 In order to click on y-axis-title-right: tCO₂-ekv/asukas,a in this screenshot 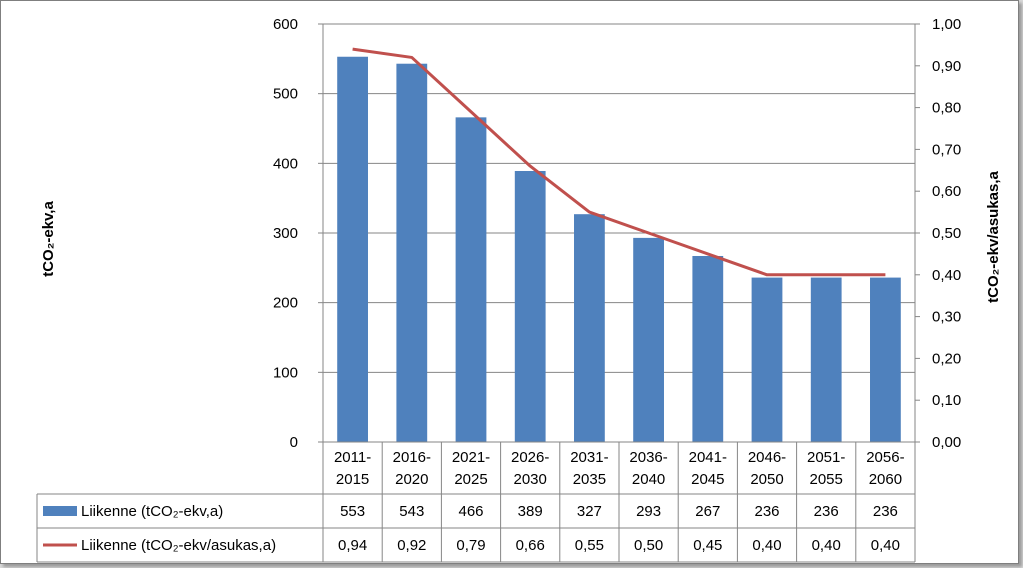, I will do `click(993, 236)`.